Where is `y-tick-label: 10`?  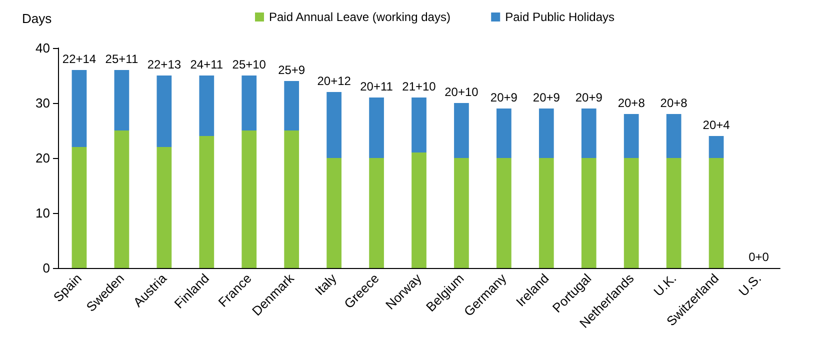 y-tick-label: 10 is located at coordinates (43, 213).